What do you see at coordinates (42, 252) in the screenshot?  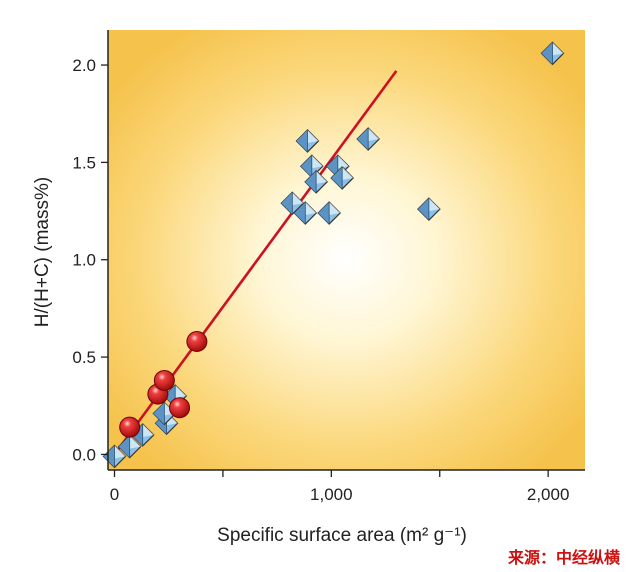 I see `y-axis-title: H/(H+C) (mass%)` at bounding box center [42, 252].